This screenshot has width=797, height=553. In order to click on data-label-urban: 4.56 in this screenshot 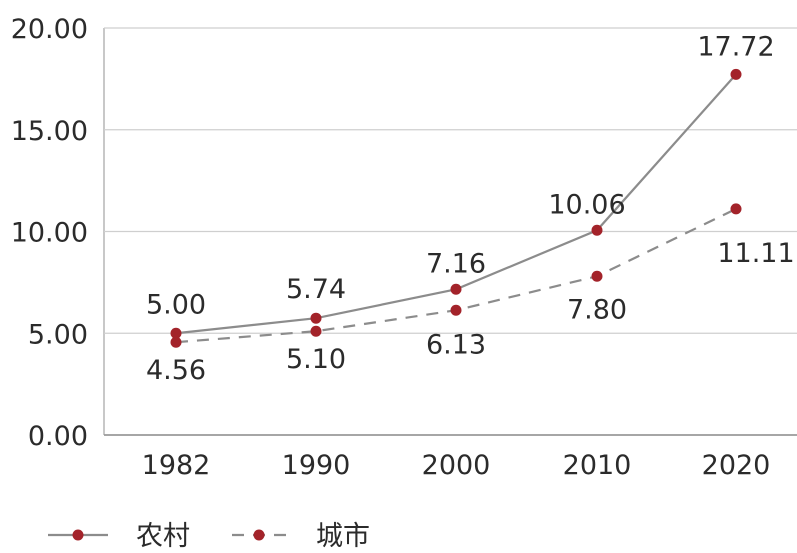, I will do `click(176, 370)`.